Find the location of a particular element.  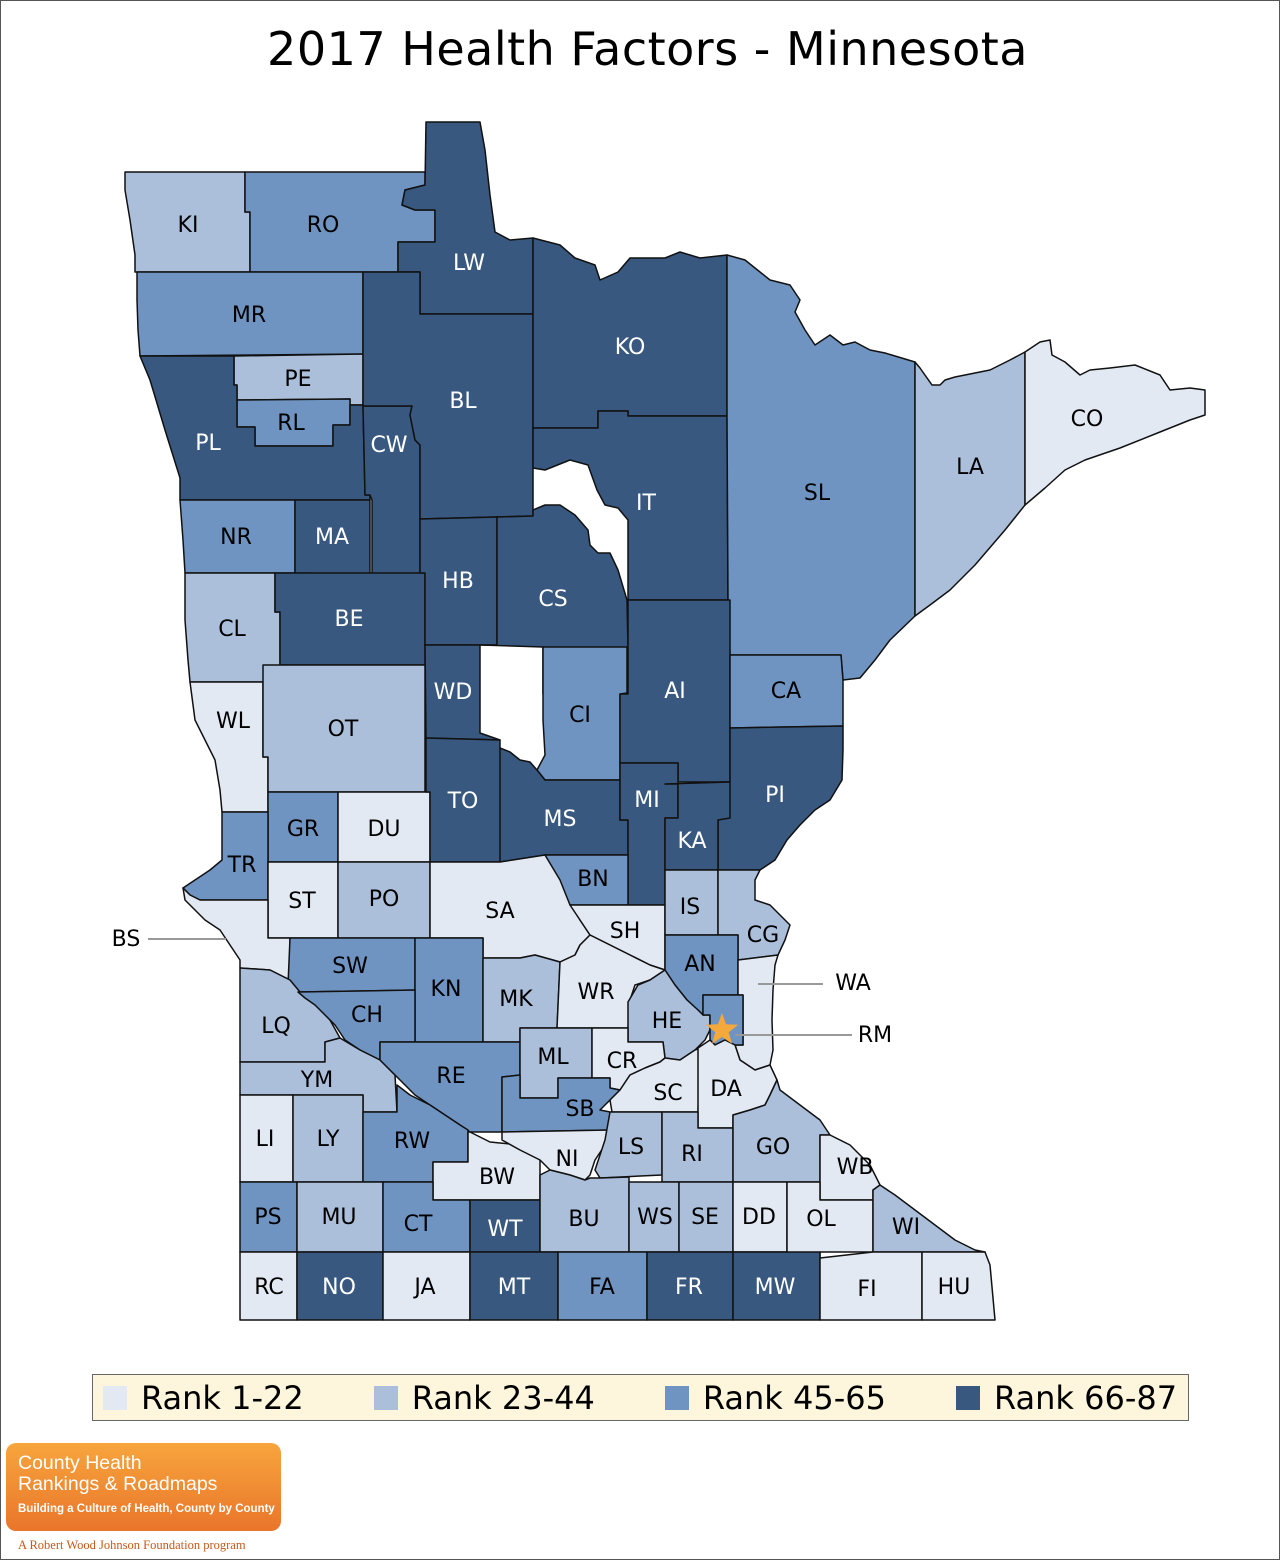

county-label: WD is located at coordinates (453, 692).